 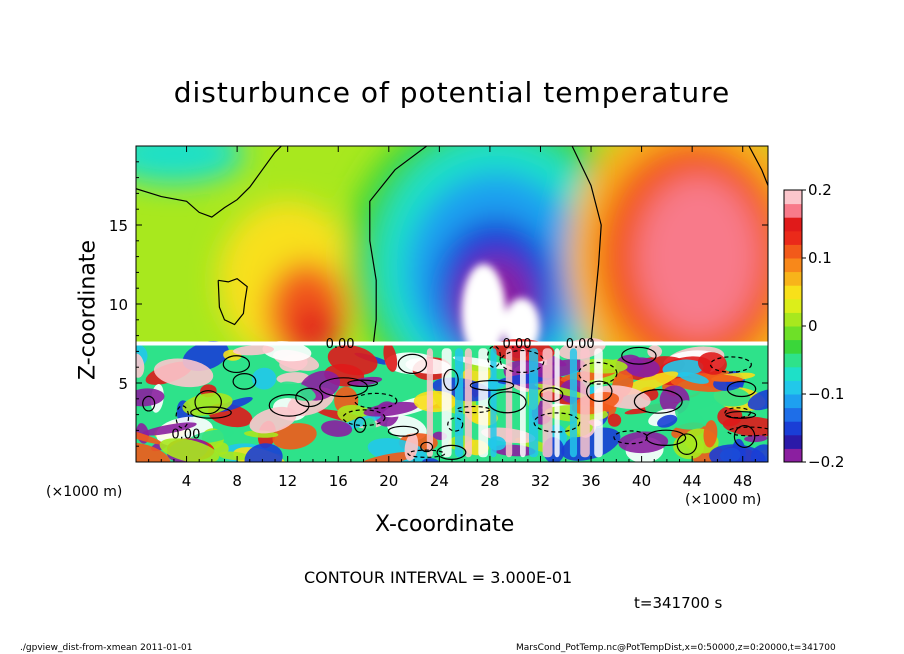 What do you see at coordinates (287, 481) in the screenshot?
I see `x-tick-label: 12` at bounding box center [287, 481].